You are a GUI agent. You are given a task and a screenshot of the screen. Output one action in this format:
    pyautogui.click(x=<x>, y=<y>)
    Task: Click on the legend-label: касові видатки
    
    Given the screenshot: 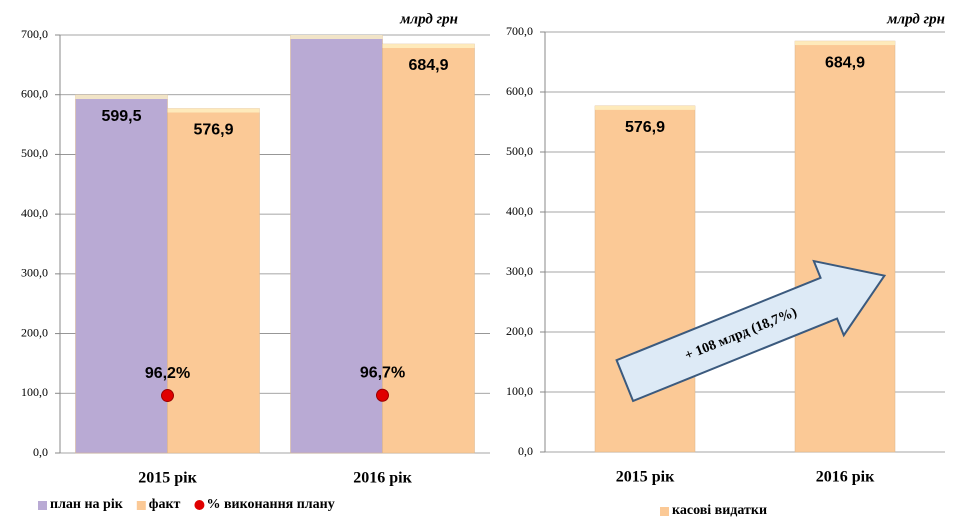 What is the action you would take?
    pyautogui.click(x=719, y=510)
    